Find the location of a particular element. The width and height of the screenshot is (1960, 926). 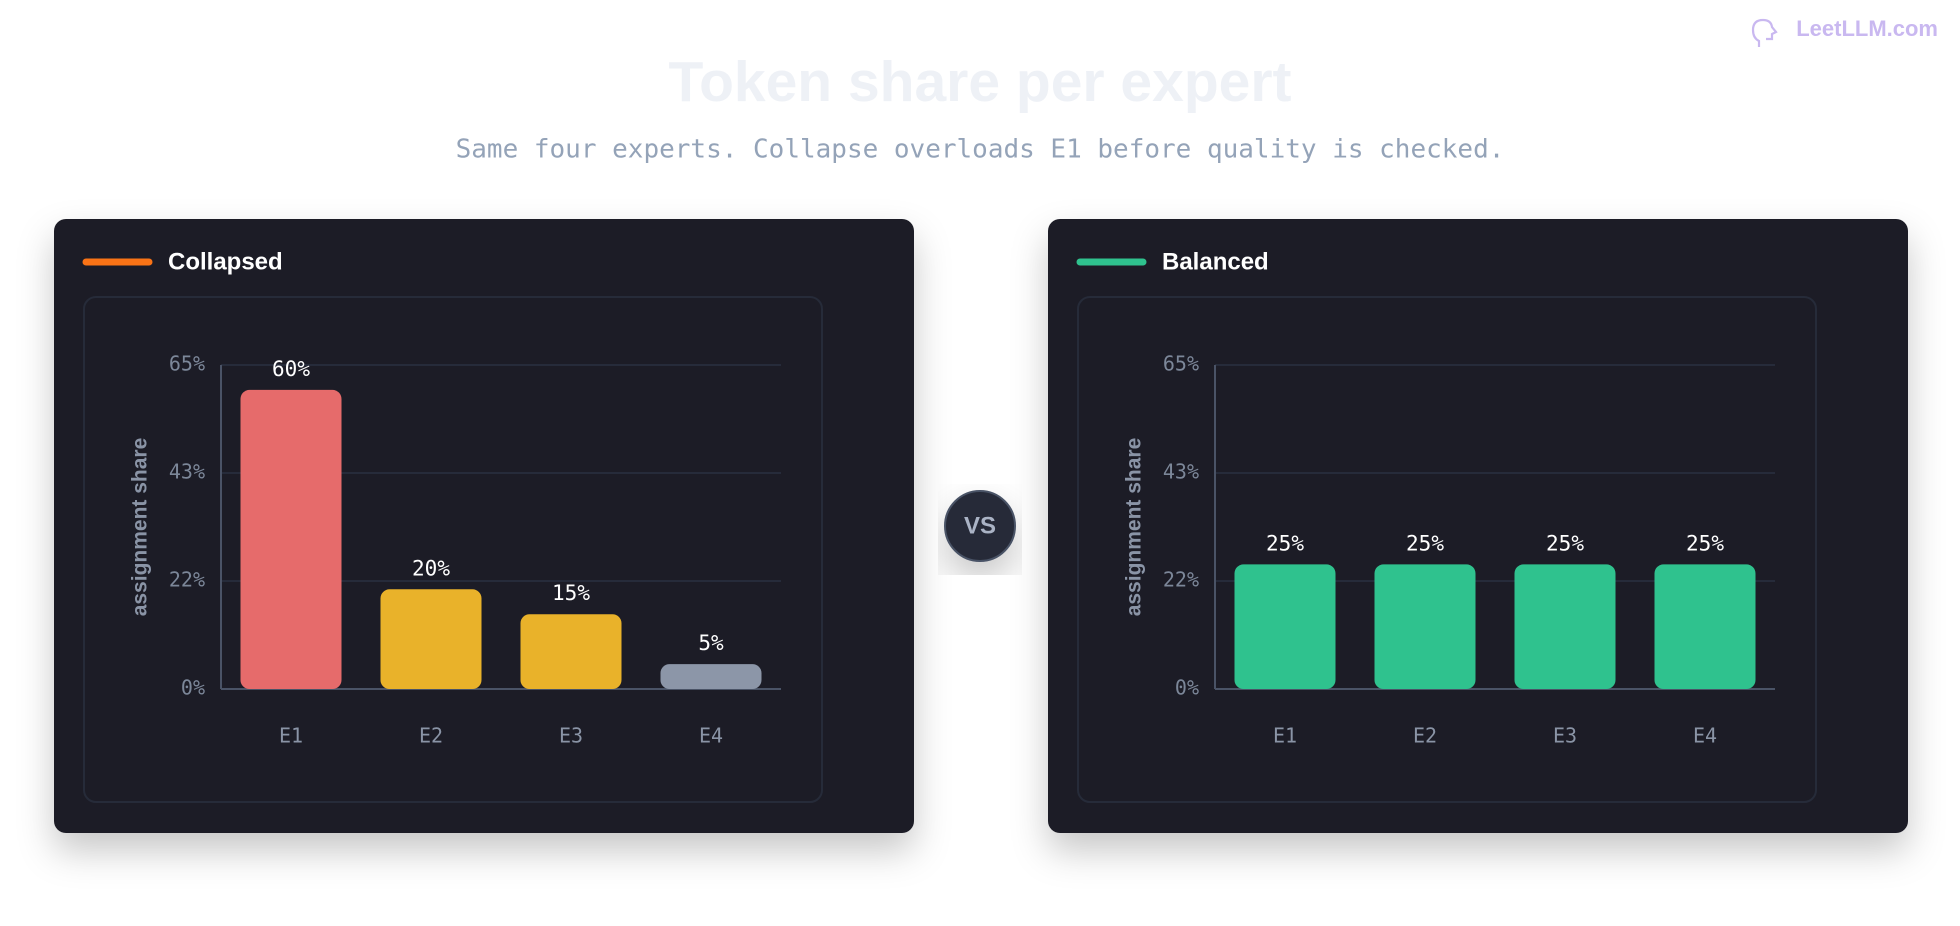

legend-label: Collapsed is located at coordinates (225, 261).